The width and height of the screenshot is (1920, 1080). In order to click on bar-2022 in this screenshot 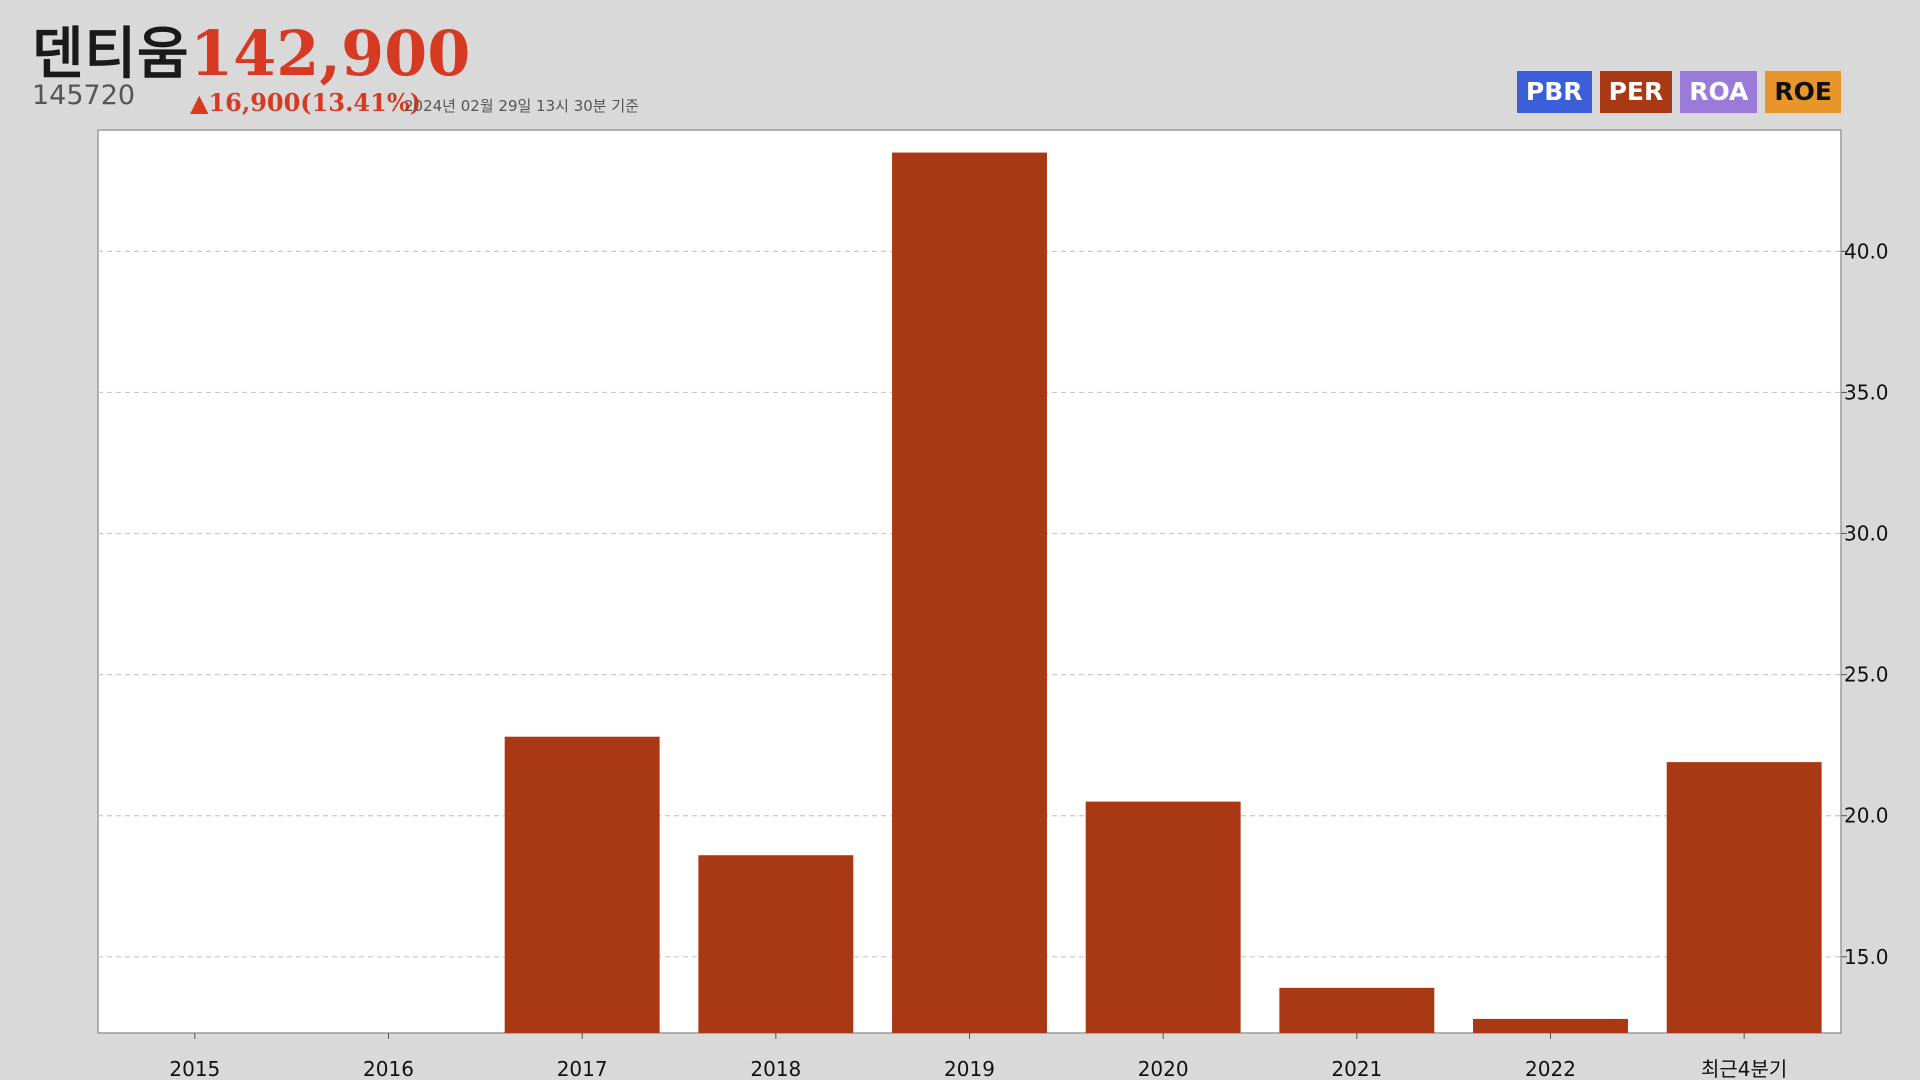, I will do `click(1550, 1025)`.